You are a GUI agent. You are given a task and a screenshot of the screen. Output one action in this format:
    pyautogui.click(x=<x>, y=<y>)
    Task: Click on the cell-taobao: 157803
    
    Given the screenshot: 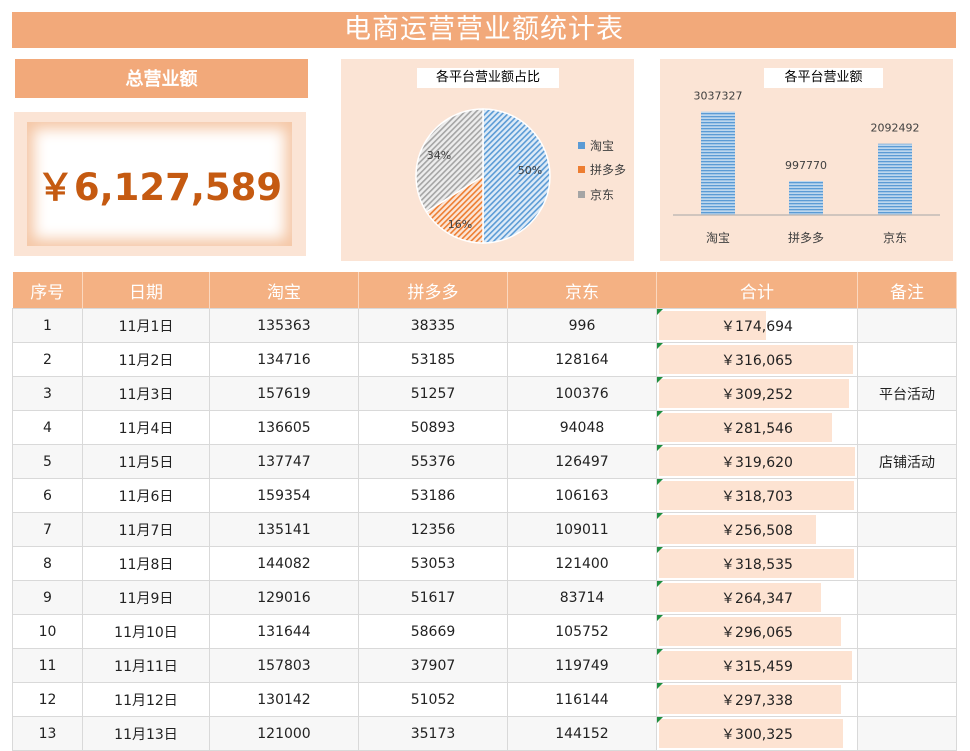 What is the action you would take?
    pyautogui.click(x=284, y=665)
    